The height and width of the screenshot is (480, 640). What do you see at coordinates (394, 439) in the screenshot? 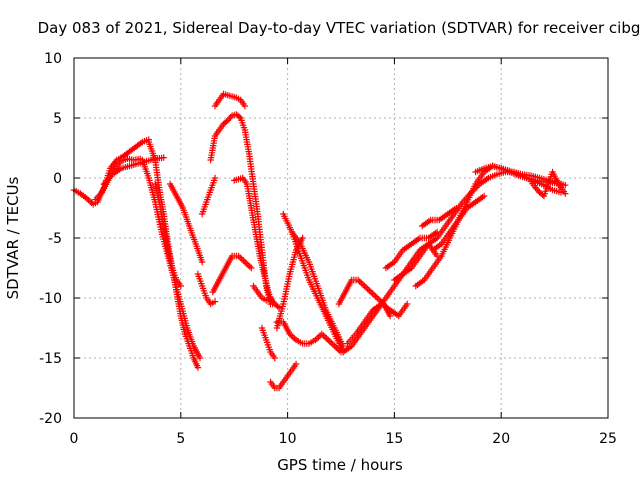
I see `x-tick-label: 15` at bounding box center [394, 439].